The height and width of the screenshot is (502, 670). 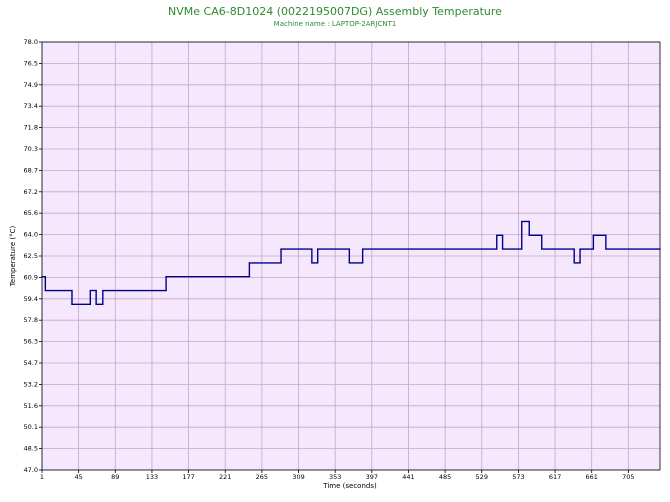 What do you see at coordinates (518, 477) in the screenshot?
I see `x-tick-label: 573` at bounding box center [518, 477].